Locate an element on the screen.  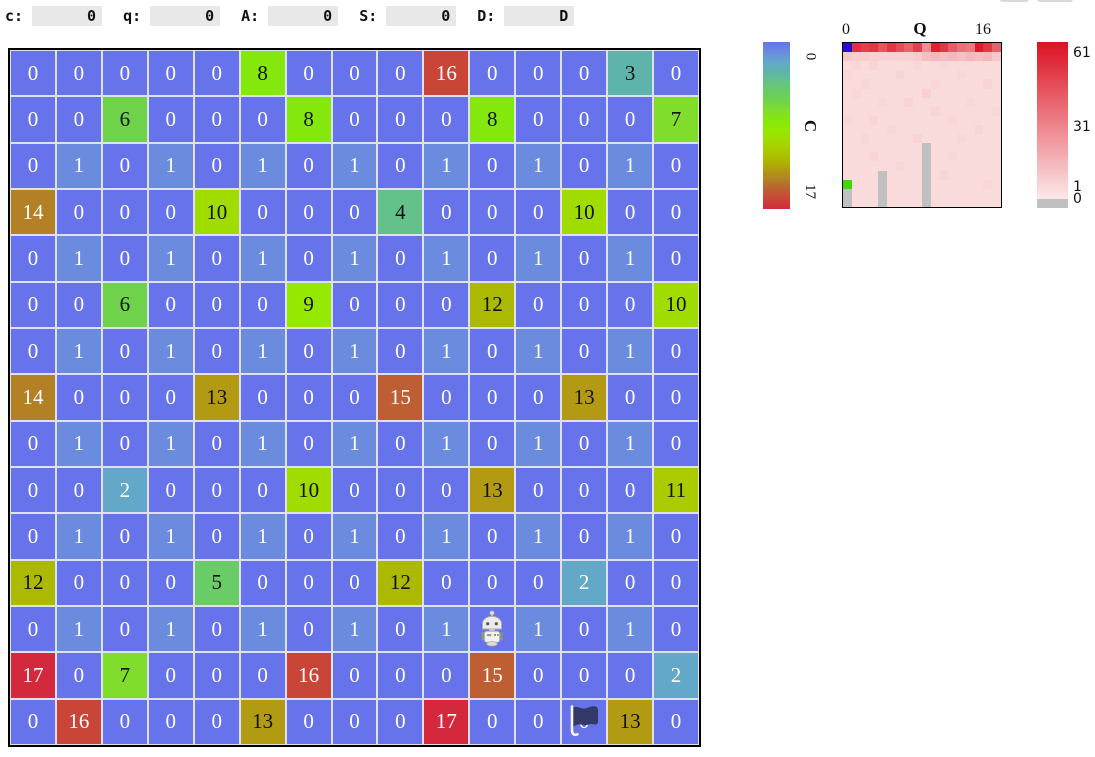
cell-value: 1 is located at coordinates (262, 350).